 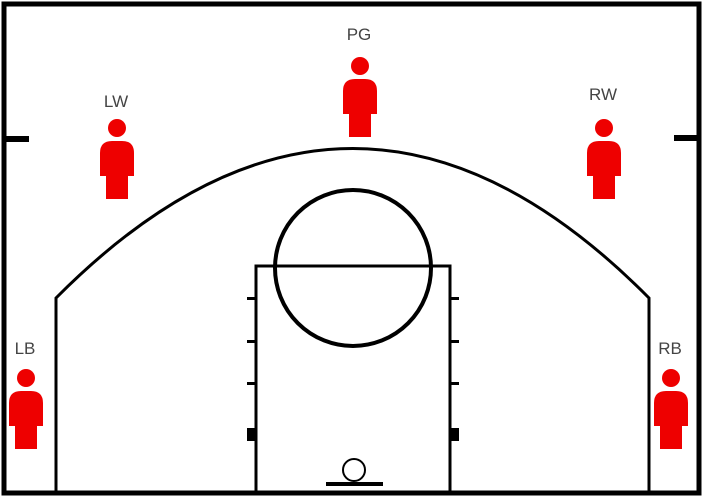 I want to click on player-lb: LB, so click(x=26, y=394).